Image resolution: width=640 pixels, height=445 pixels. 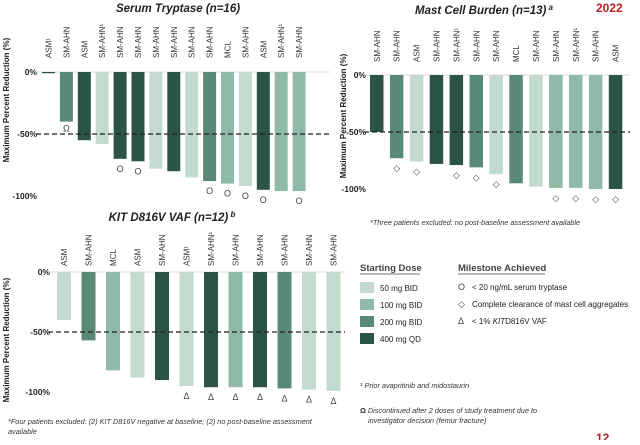 What do you see at coordinates (187, 256) in the screenshot?
I see `category-label-kit-5: ASM¹` at bounding box center [187, 256].